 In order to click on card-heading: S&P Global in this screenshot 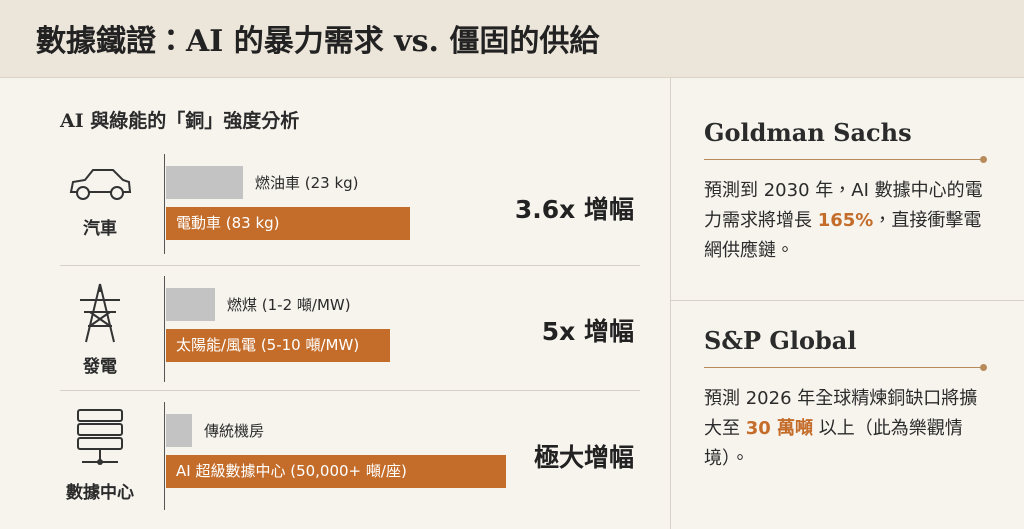, I will do `click(780, 340)`.